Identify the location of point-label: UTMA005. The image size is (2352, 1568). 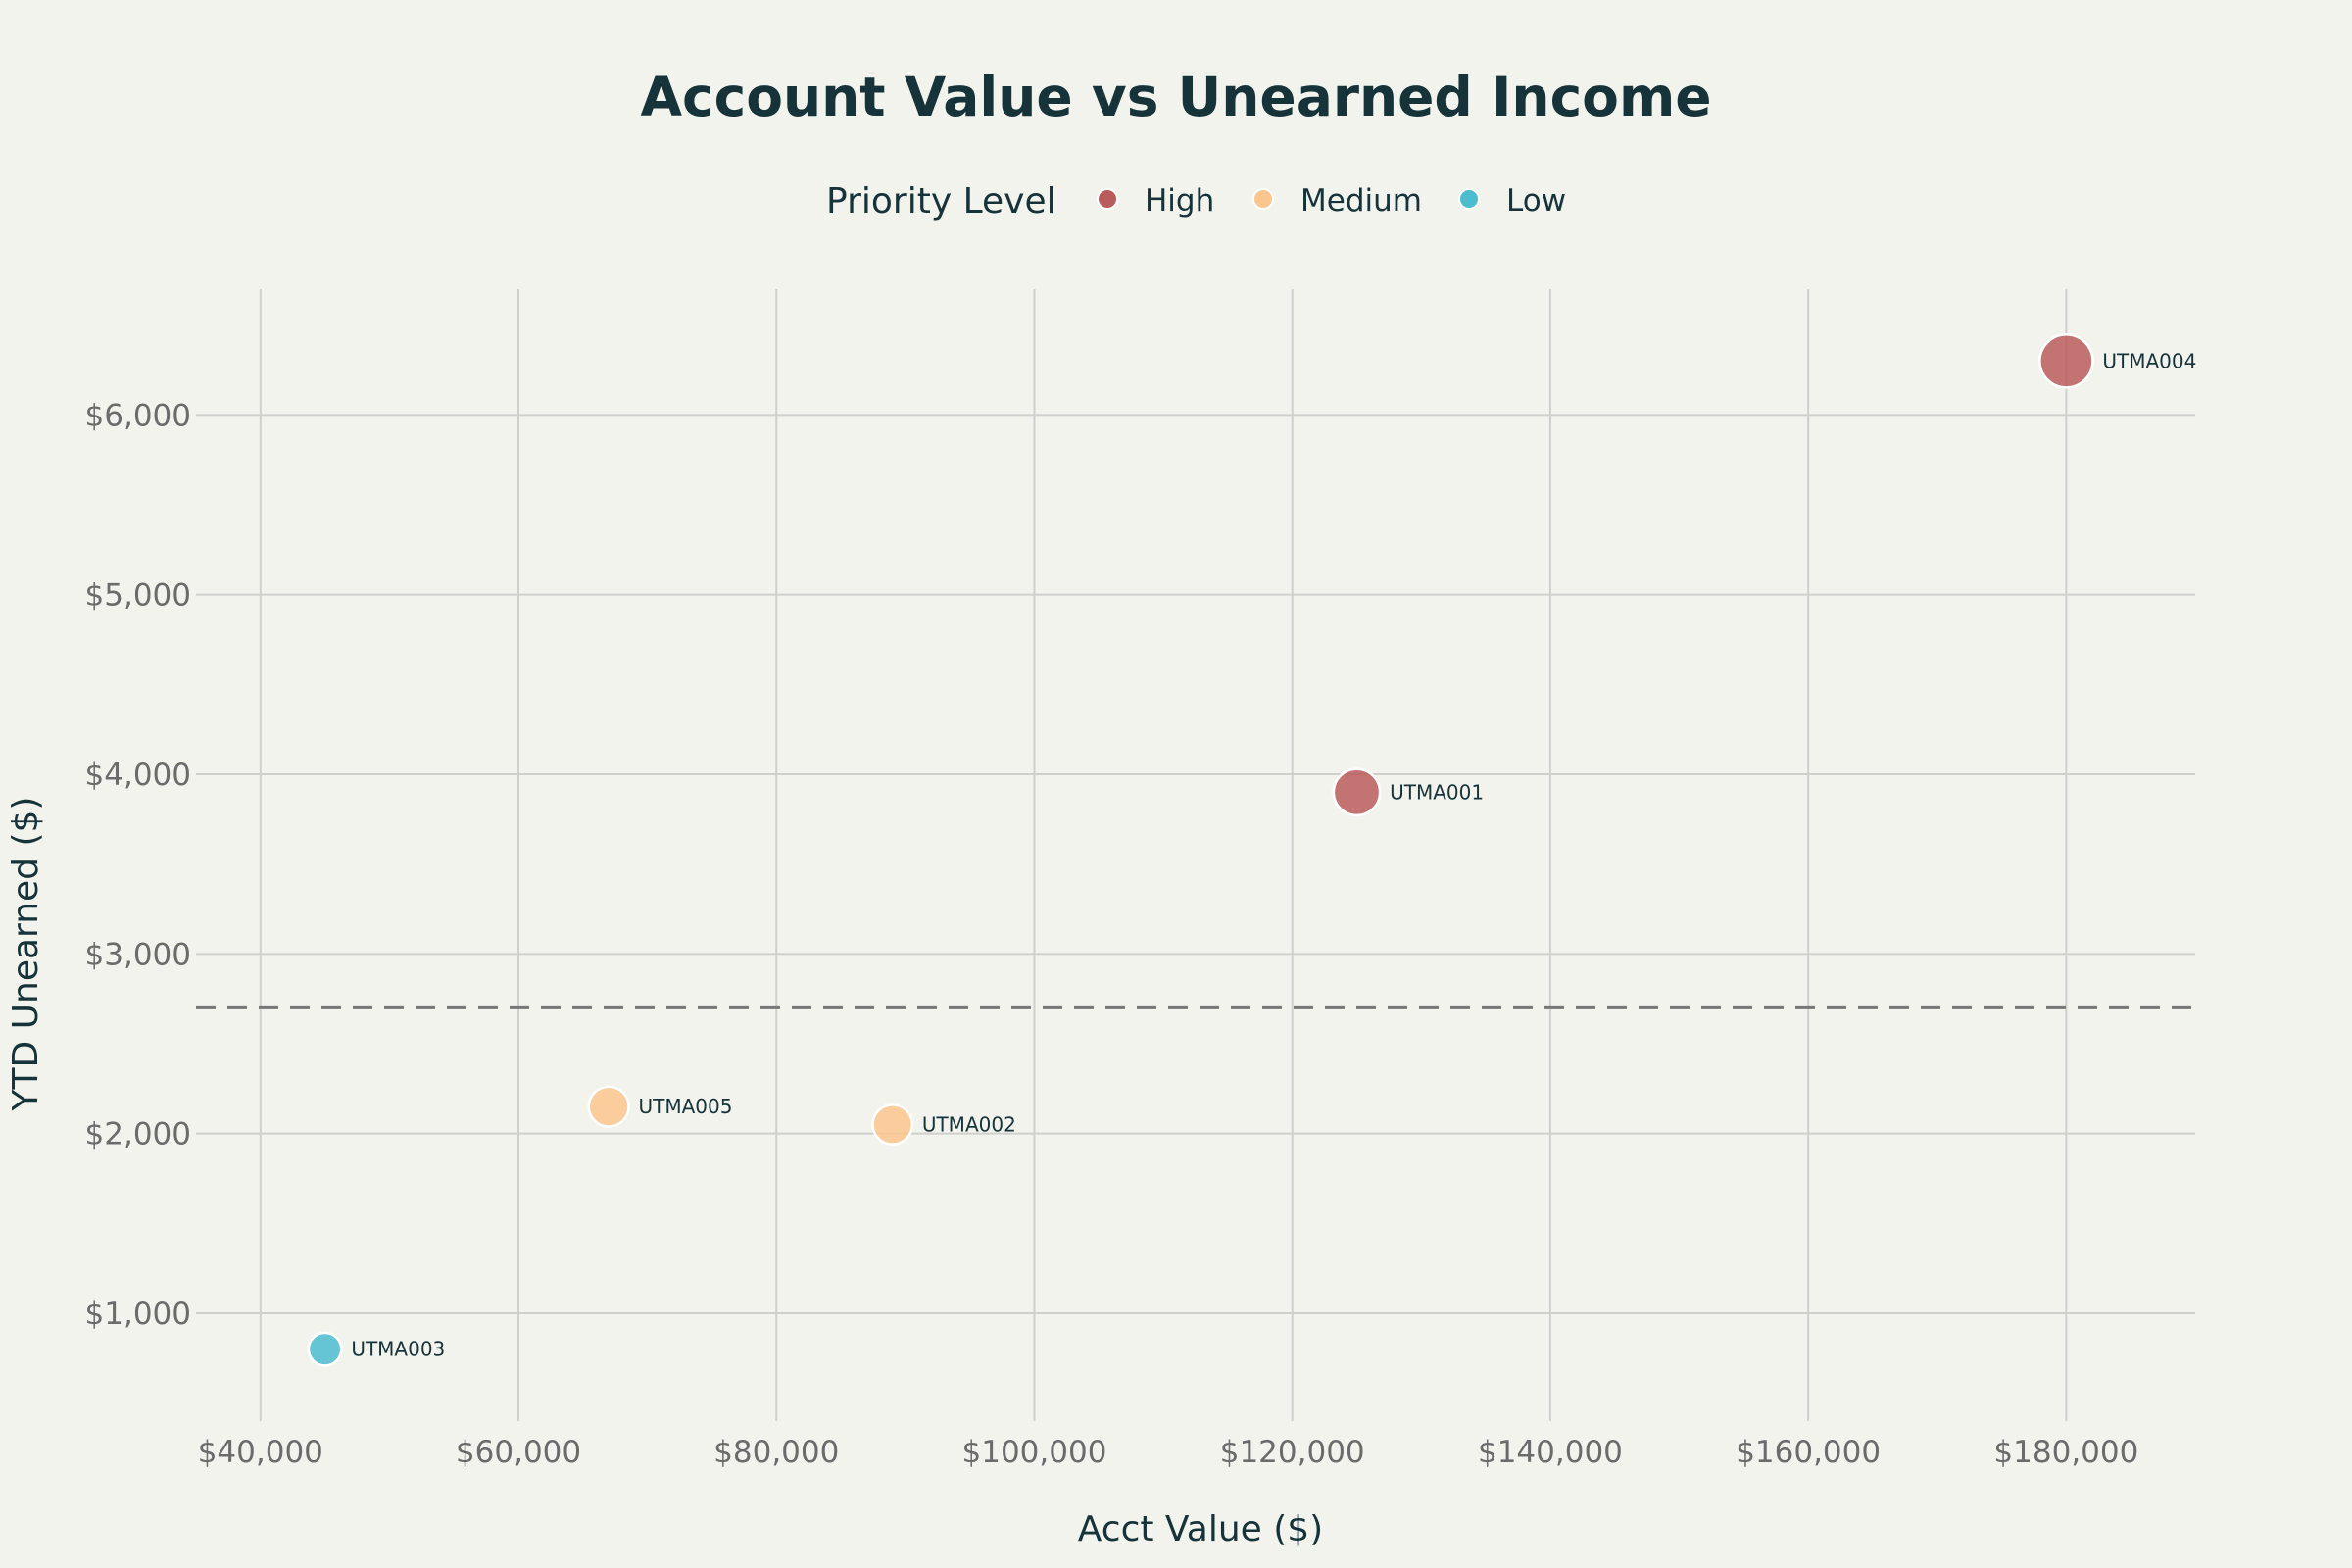
(686, 1106).